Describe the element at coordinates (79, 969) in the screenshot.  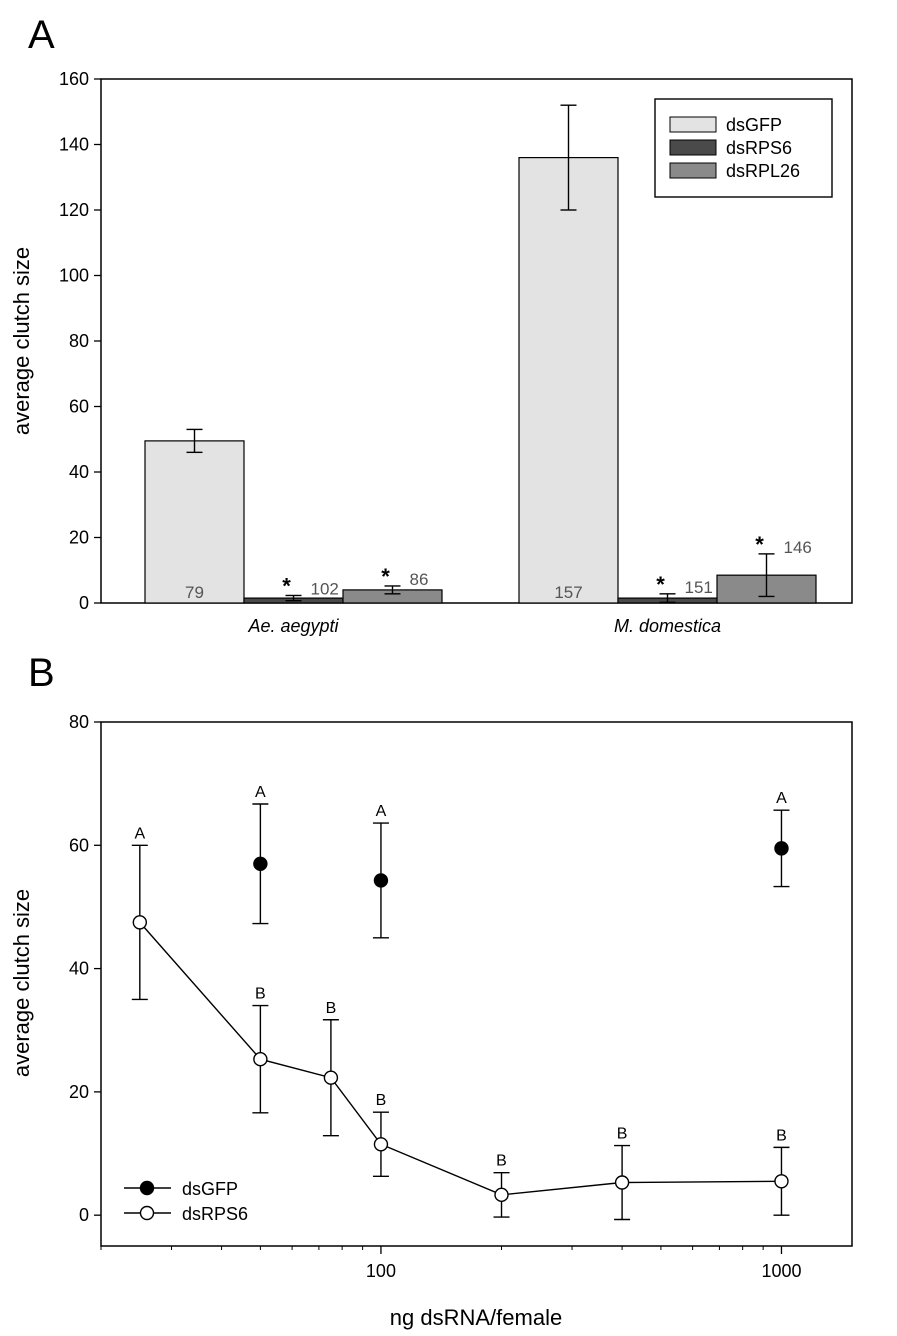
I see `panel-b-ytick-label: 40` at that location.